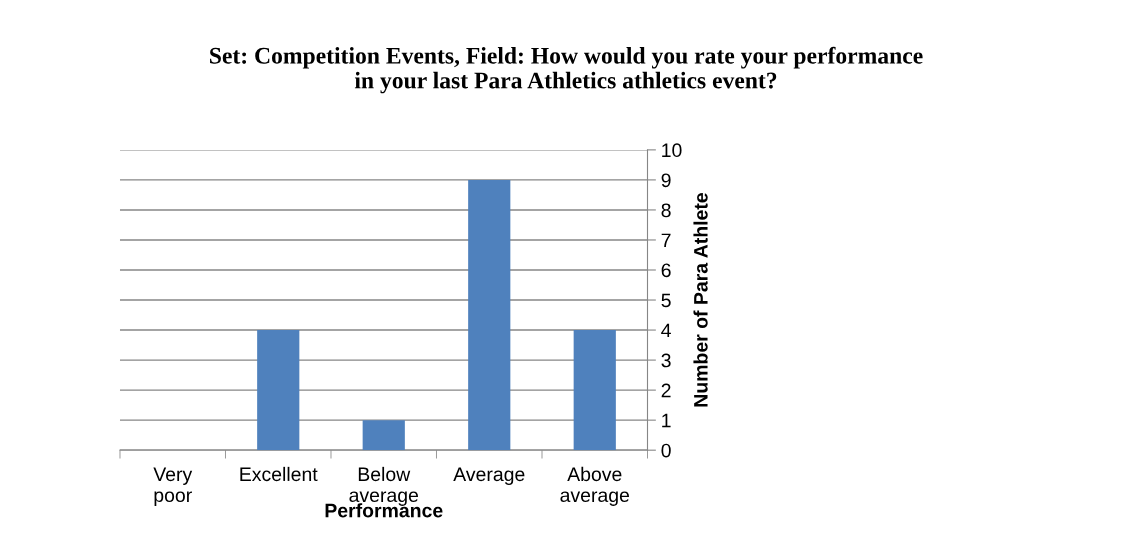 This screenshot has height=549, width=1132. Describe the element at coordinates (666, 270) in the screenshot. I see `y-tick-label: 6` at that location.